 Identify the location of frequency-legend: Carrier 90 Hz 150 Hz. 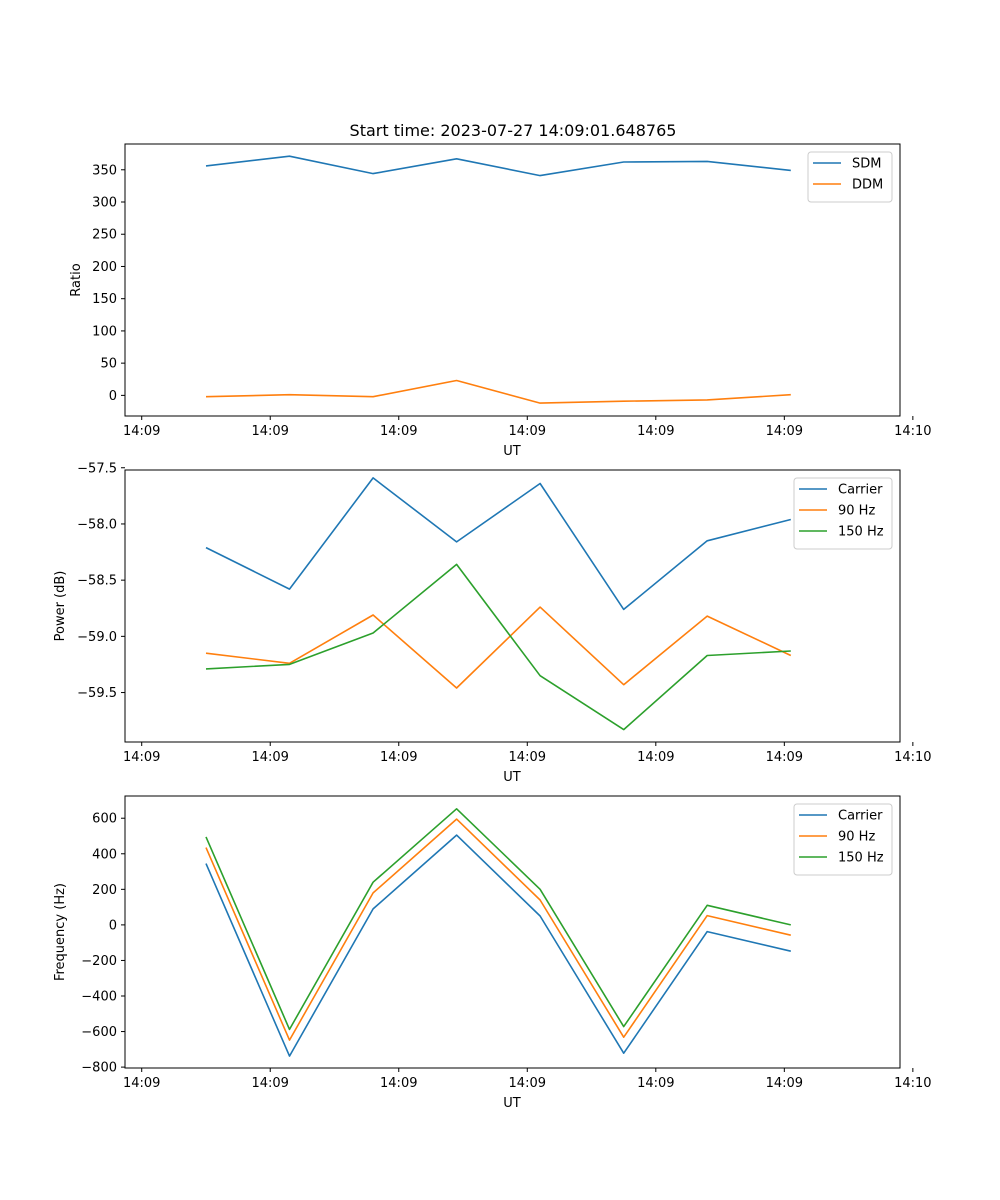
(843, 839).